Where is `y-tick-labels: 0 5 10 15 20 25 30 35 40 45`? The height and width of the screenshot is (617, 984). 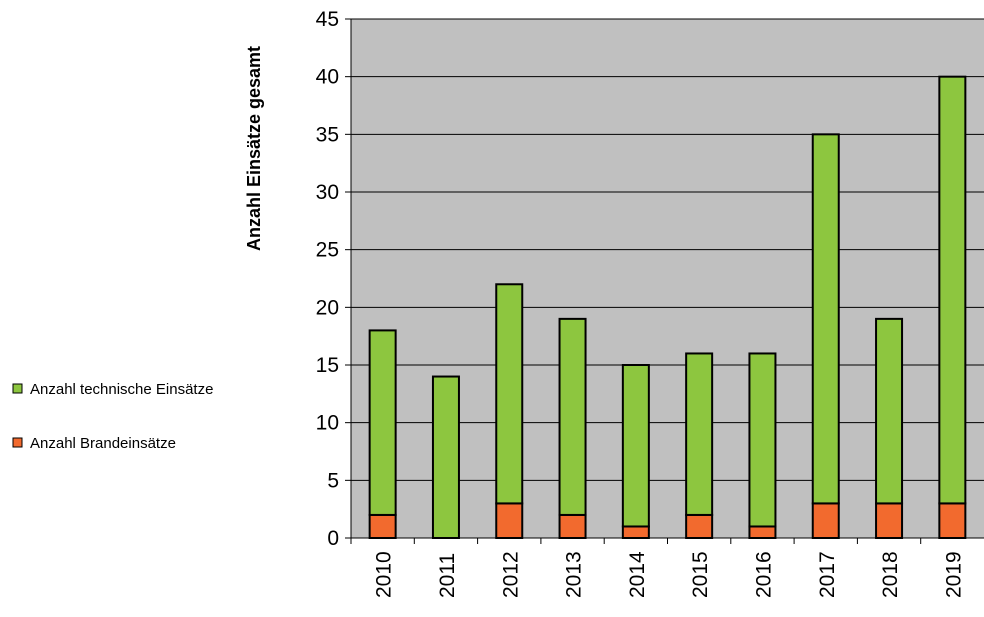
y-tick-labels: 0 5 10 15 20 25 30 35 40 45 is located at coordinates (333, 279).